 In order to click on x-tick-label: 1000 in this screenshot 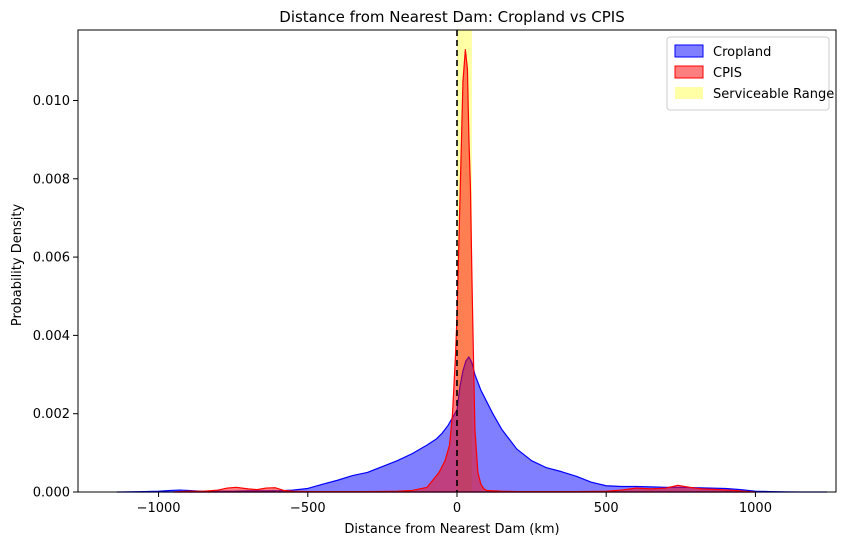, I will do `click(755, 508)`.